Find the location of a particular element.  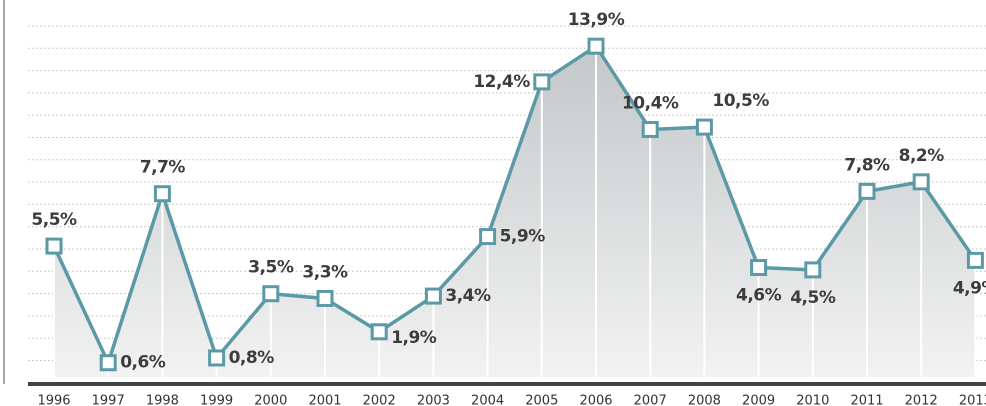

x-tick-label: 2005 is located at coordinates (541, 400).